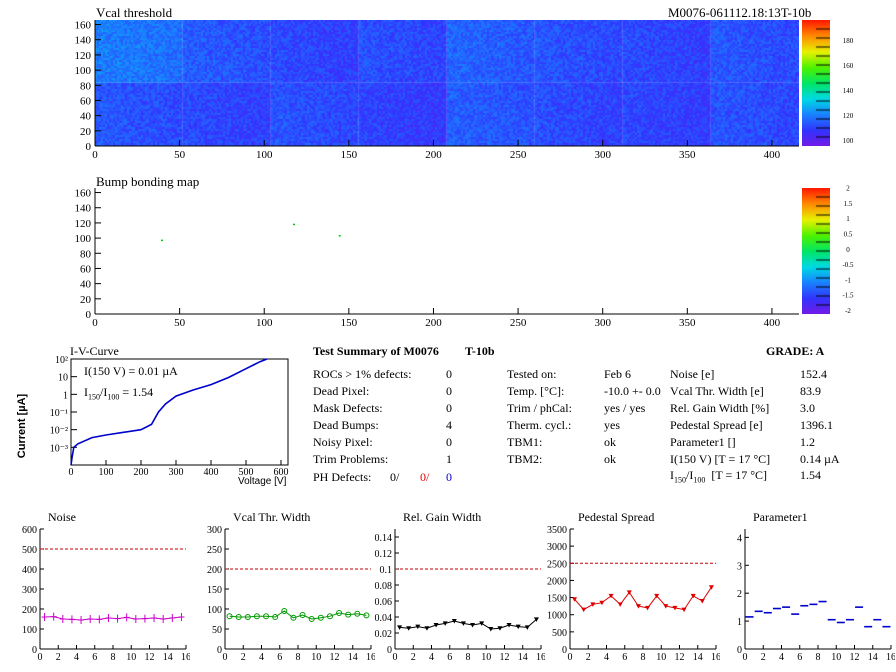 This screenshot has width=896, height=672. Describe the element at coordinates (810, 391) in the screenshot. I see `summary-right-value-1: 83.9` at that location.